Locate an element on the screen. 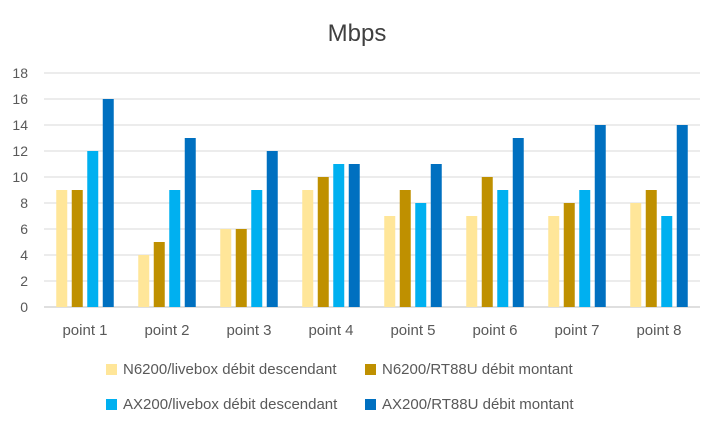 The height and width of the screenshot is (421, 706). chart-title: Mbps is located at coordinates (357, 33).